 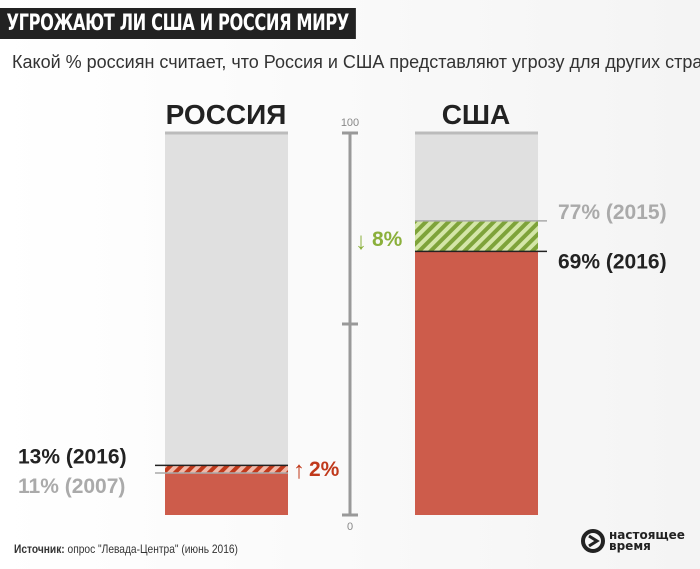 What do you see at coordinates (226, 324) in the screenshot?
I see `bar-background` at bounding box center [226, 324].